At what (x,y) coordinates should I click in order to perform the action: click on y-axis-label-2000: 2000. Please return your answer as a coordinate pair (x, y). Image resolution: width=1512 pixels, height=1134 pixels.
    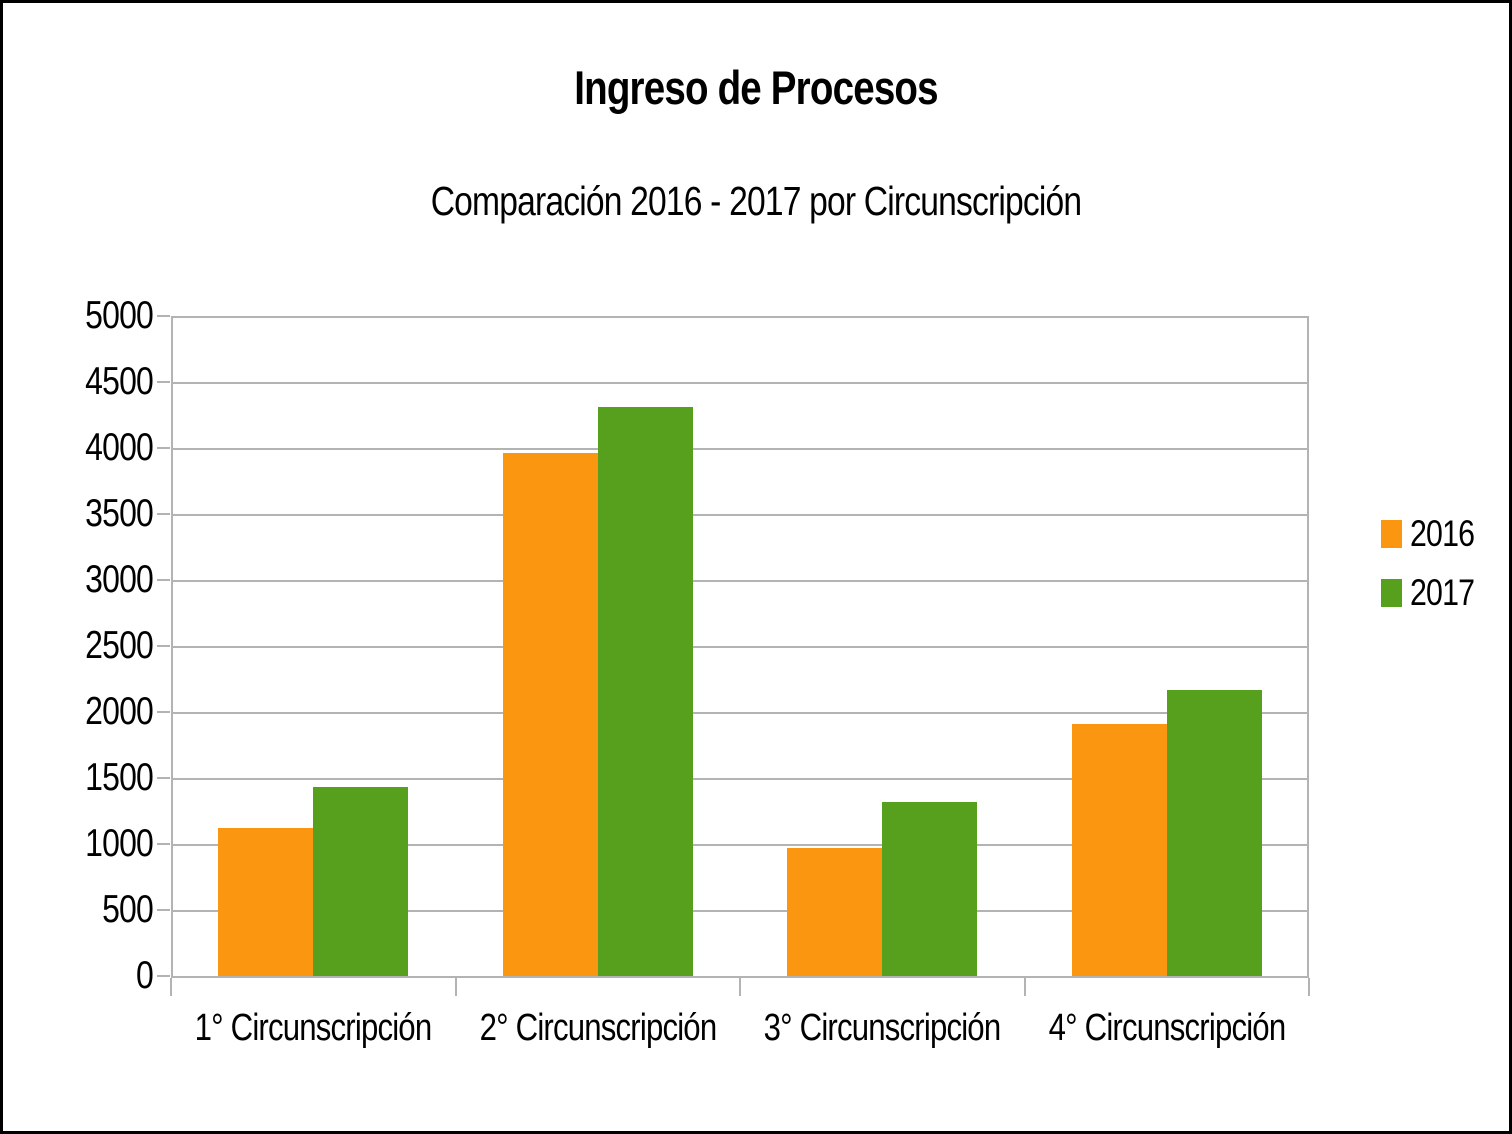
    Looking at the image, I should click on (119, 711).